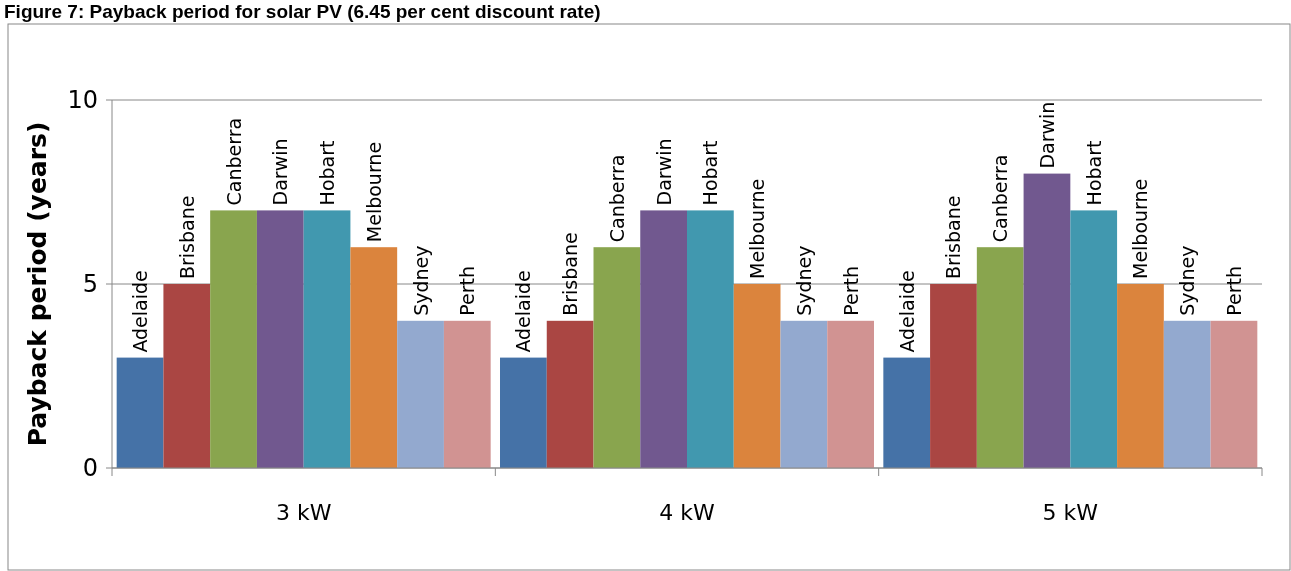 The image size is (1291, 571). What do you see at coordinates (303, 512) in the screenshot?
I see `x-tick-label: 3 kW` at bounding box center [303, 512].